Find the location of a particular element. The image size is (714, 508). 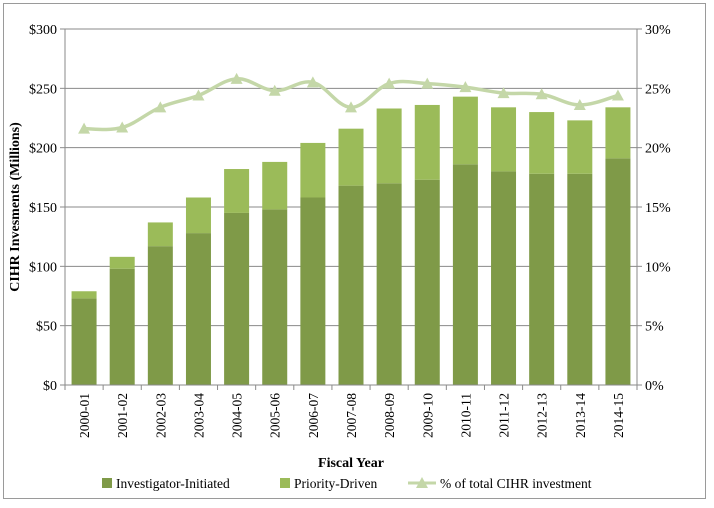

legend-swatch-investigator is located at coordinates (107, 483).